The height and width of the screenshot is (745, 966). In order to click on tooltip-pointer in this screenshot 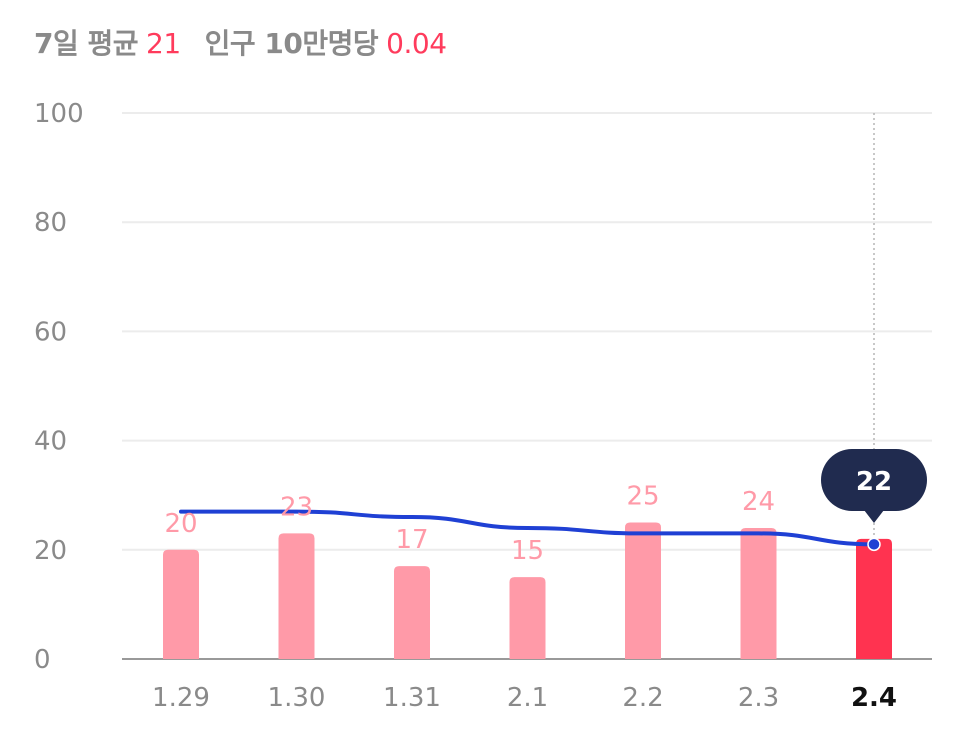, I will do `click(874, 516)`.